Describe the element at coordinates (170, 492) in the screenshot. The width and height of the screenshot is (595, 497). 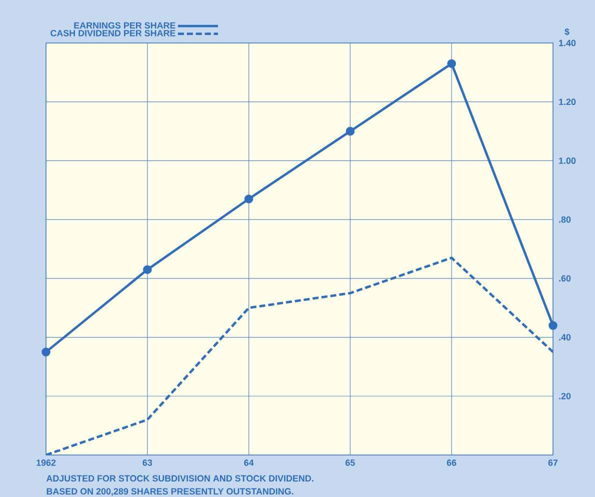
I see `text: BASED ON 200,289 SHARES PRESENTLY OUTSTANDING.` at that location.